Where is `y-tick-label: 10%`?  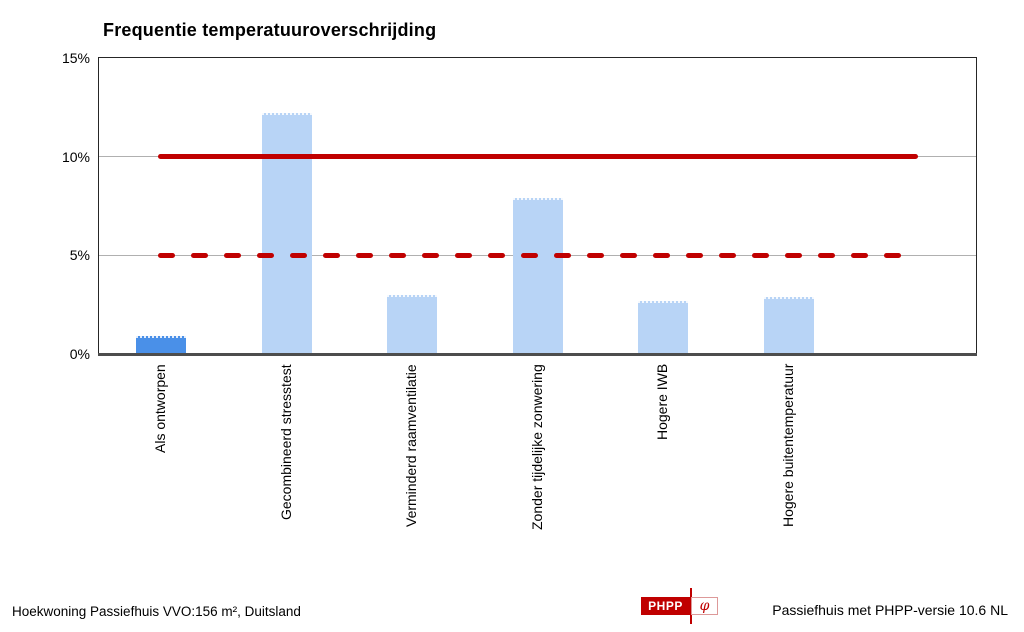
y-tick-label: 10% is located at coordinates (75, 156).